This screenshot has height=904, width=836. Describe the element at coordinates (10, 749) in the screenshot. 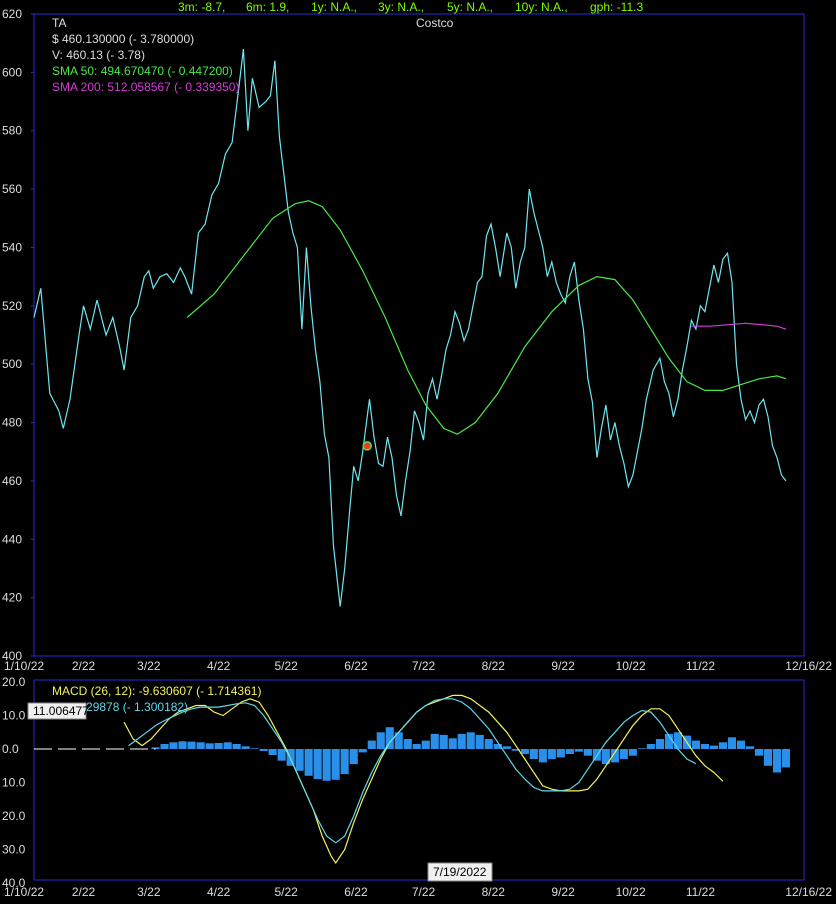

I see `y-tick-label: 0.0` at that location.